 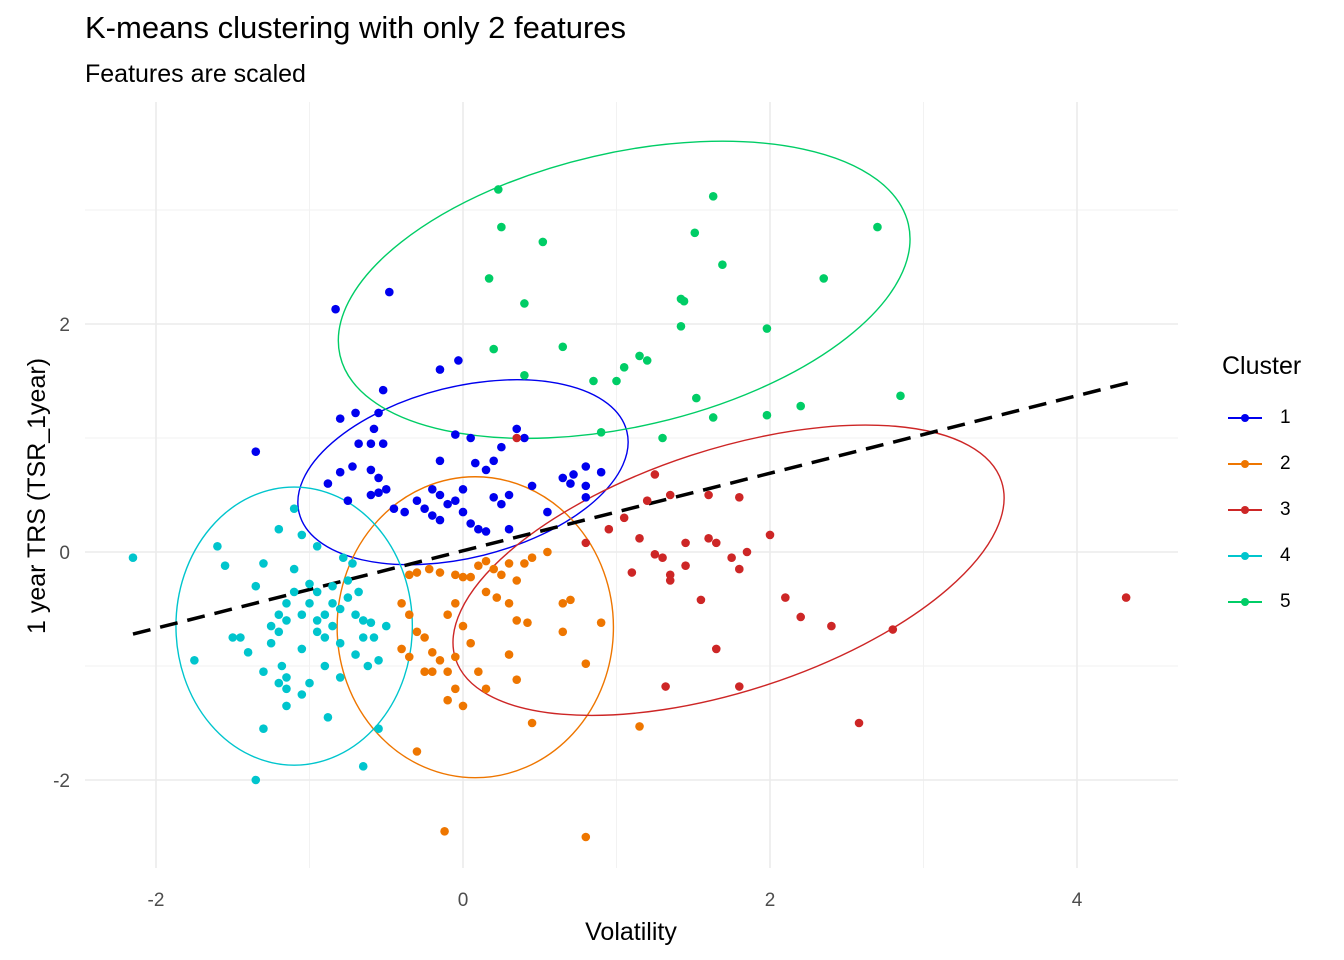 I want to click on x-tick-label: -2, so click(x=156, y=900).